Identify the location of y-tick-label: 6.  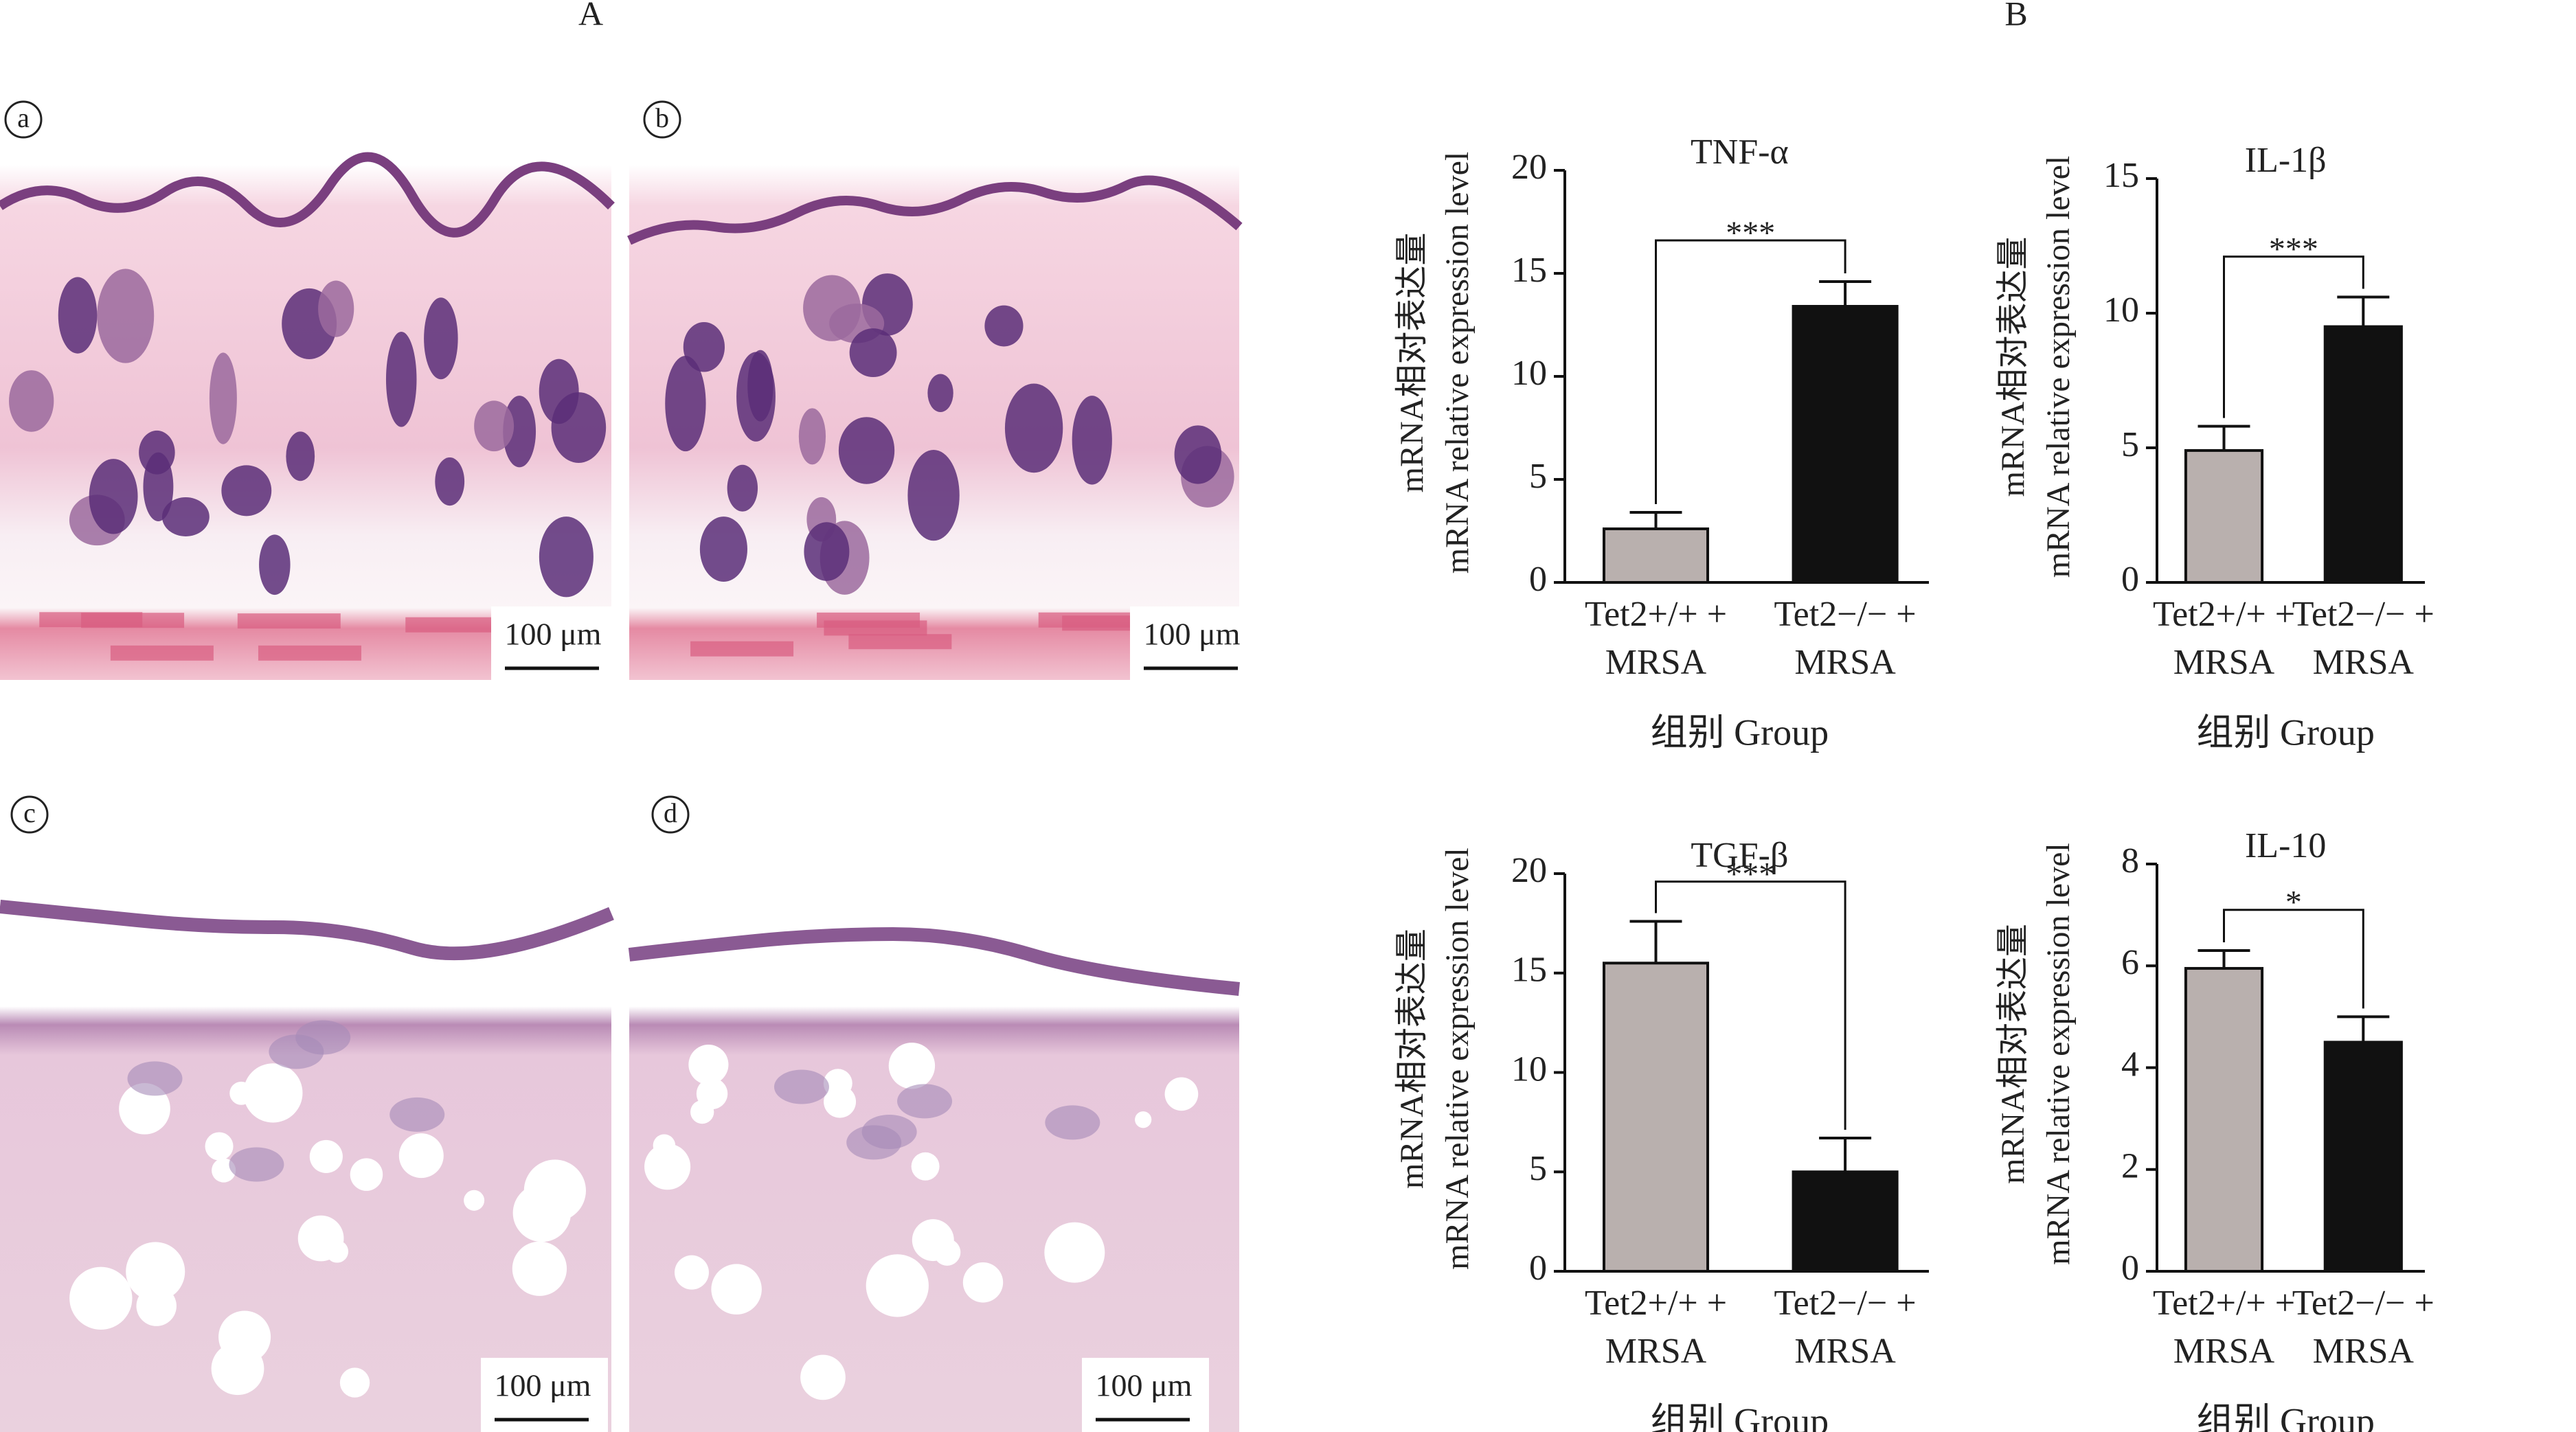
(2130, 963).